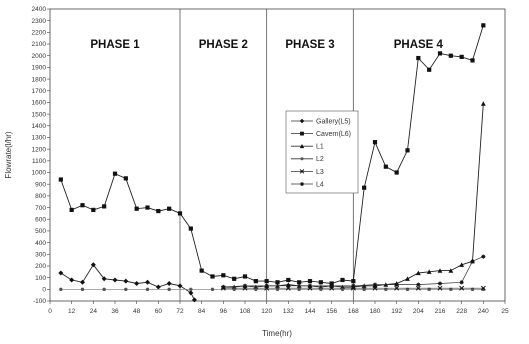  I want to click on legend-item: Cavern(L6), so click(321, 134).